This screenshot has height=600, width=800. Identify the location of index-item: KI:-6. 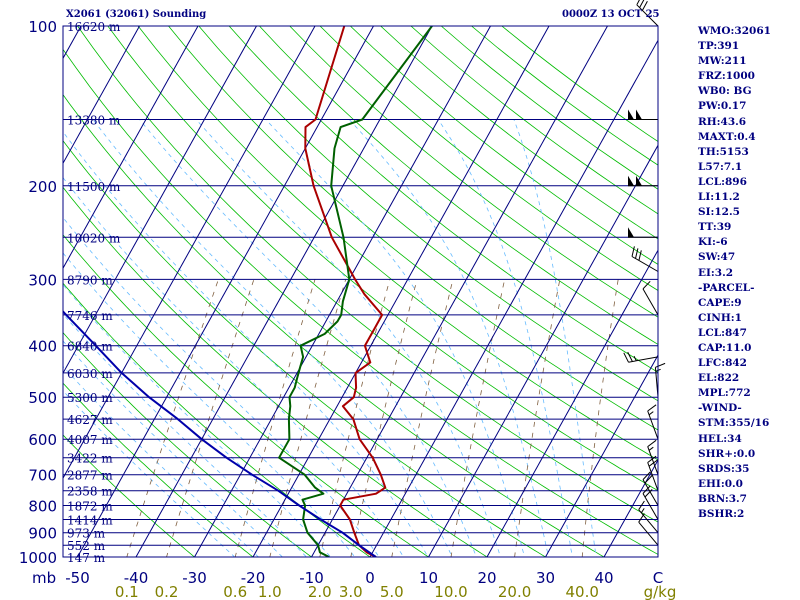
(713, 242).